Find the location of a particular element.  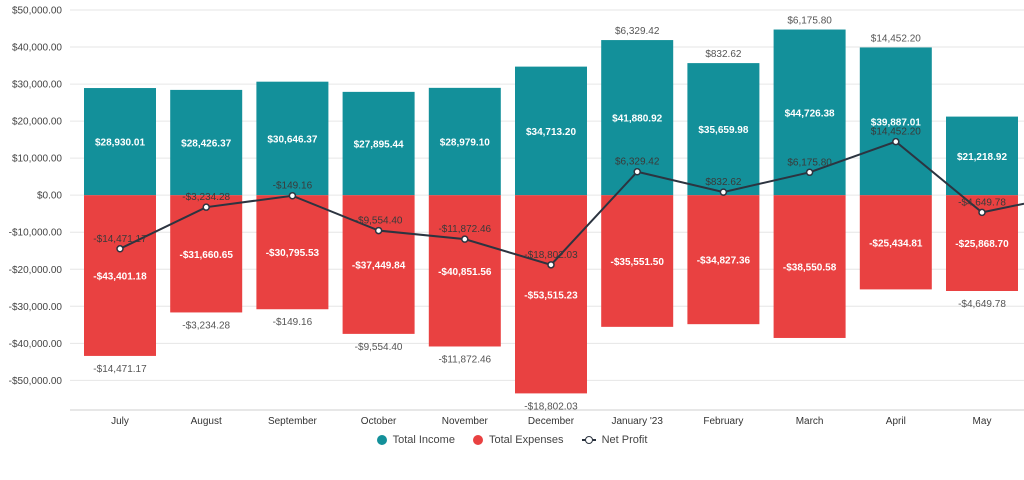

x-tick-label: July is located at coordinates (120, 421).